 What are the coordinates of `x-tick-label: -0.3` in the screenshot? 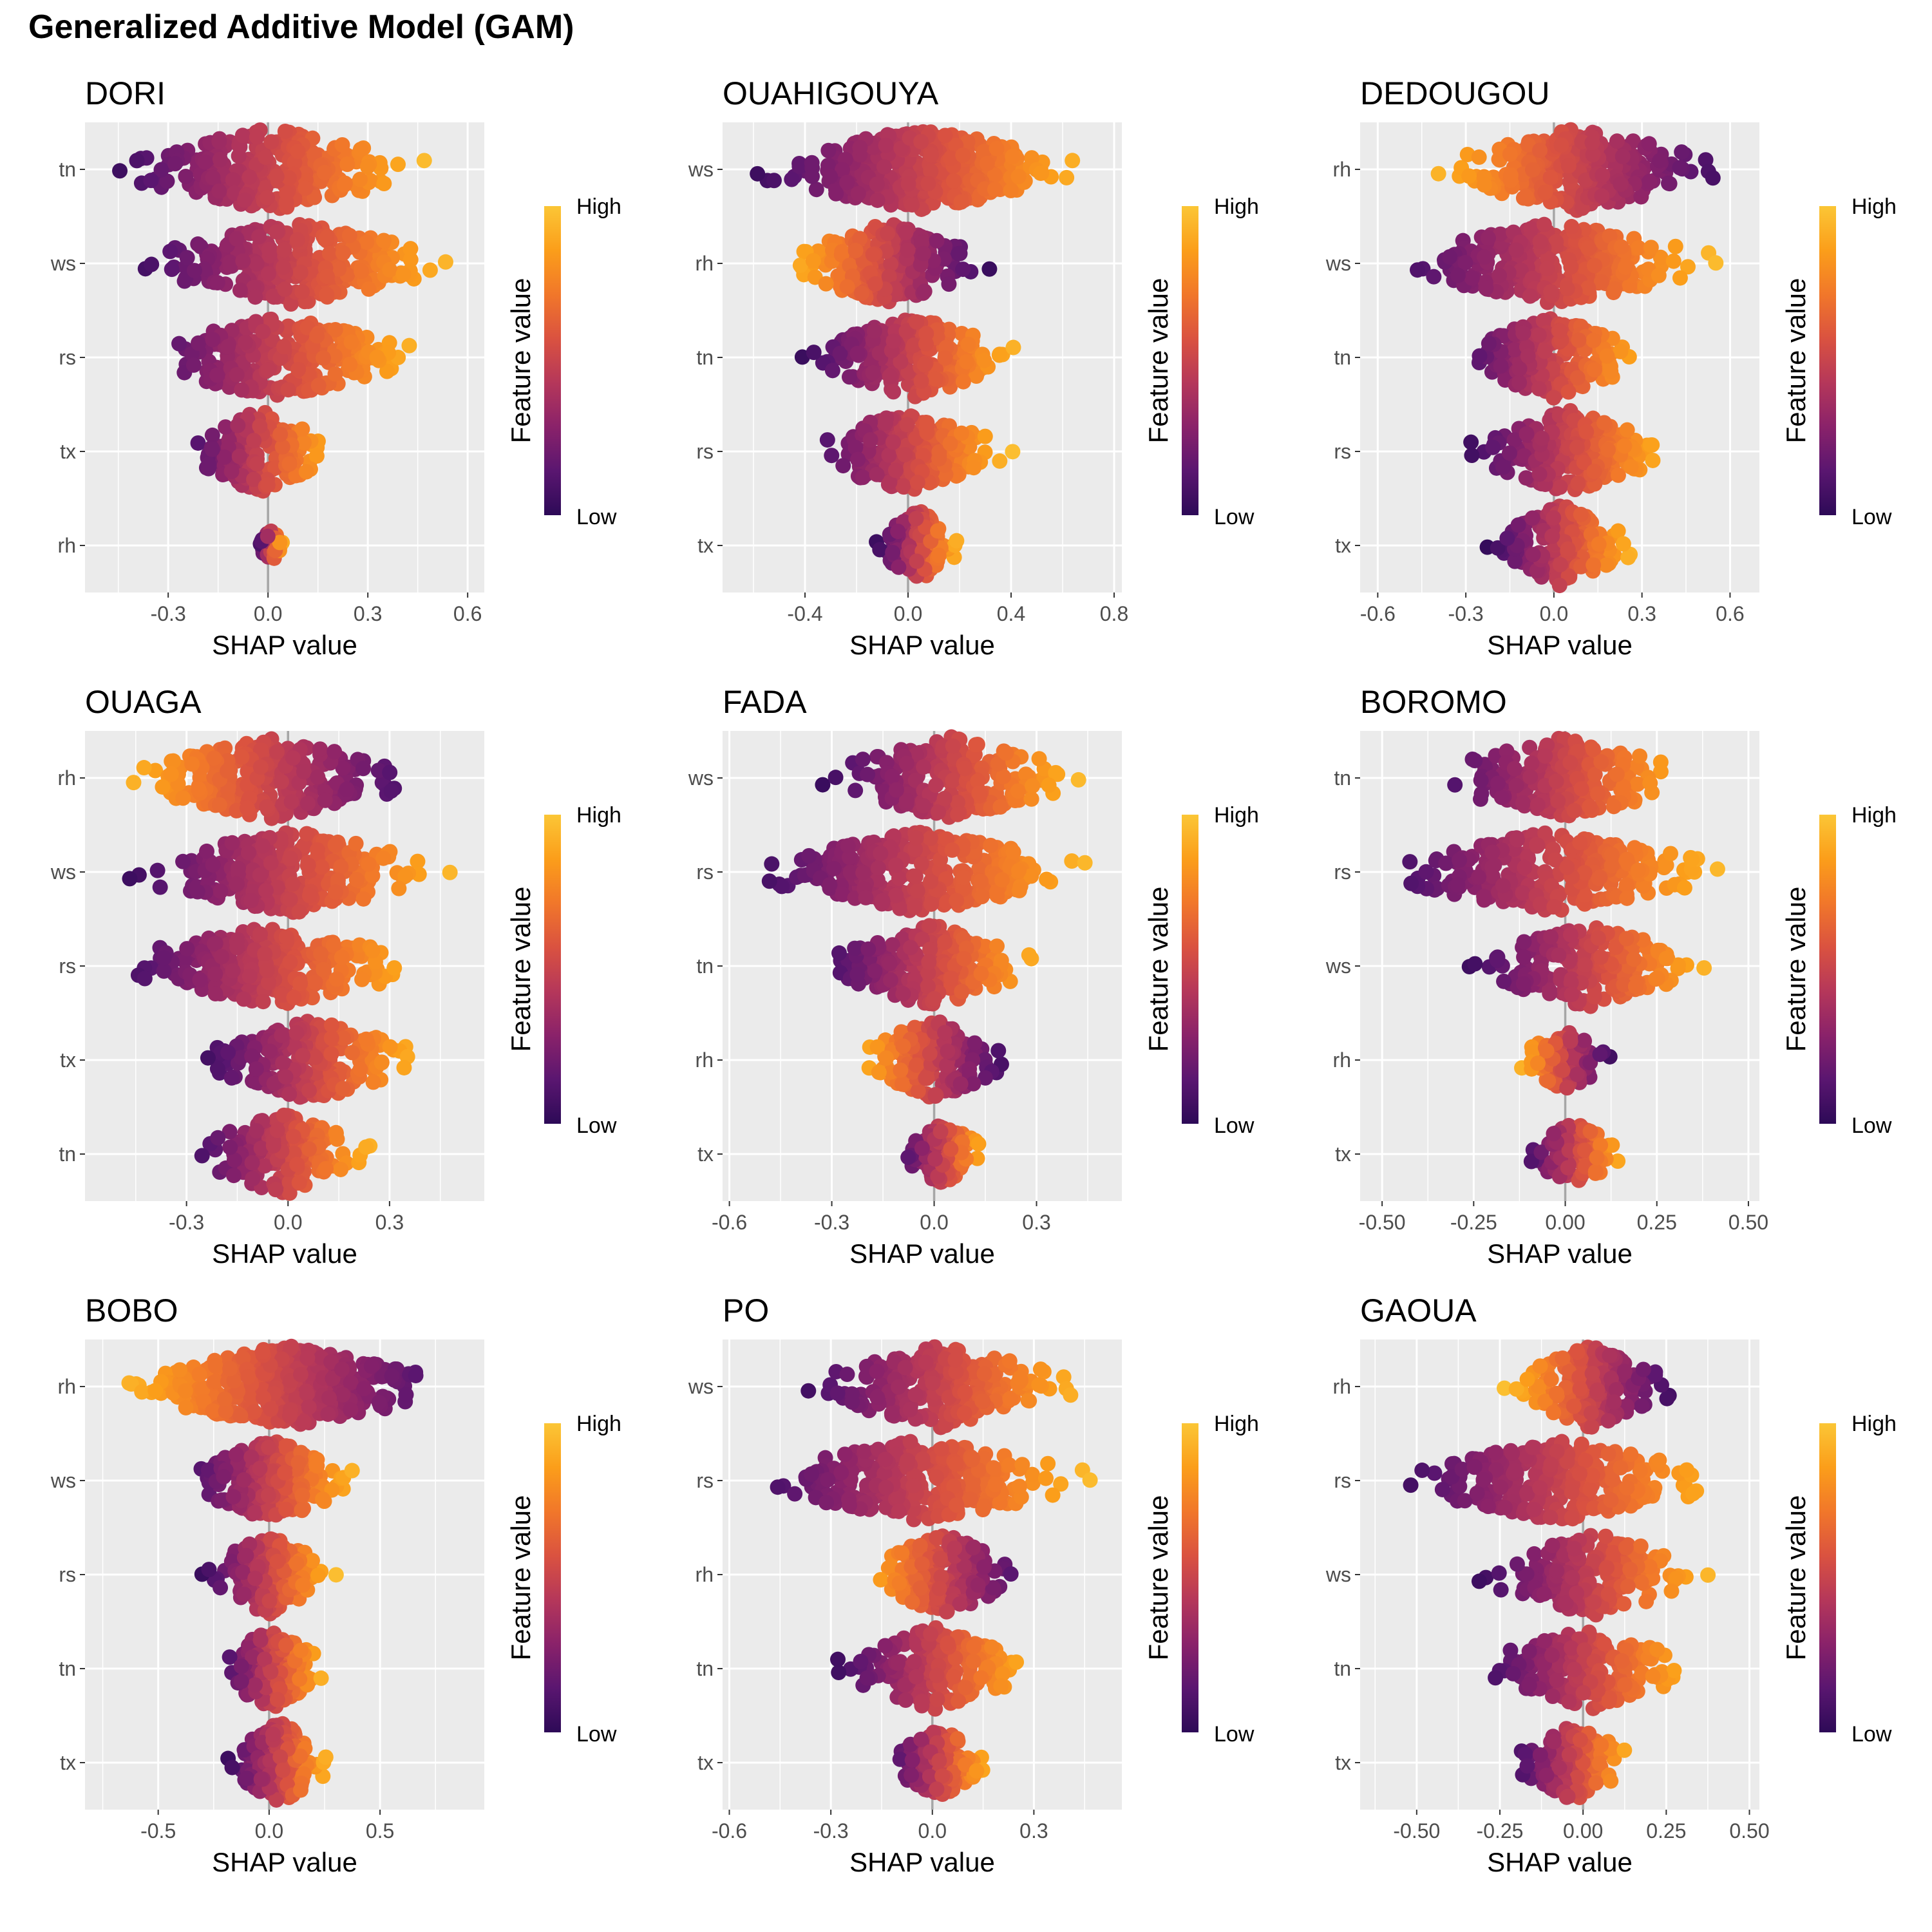 It's located at (186, 1222).